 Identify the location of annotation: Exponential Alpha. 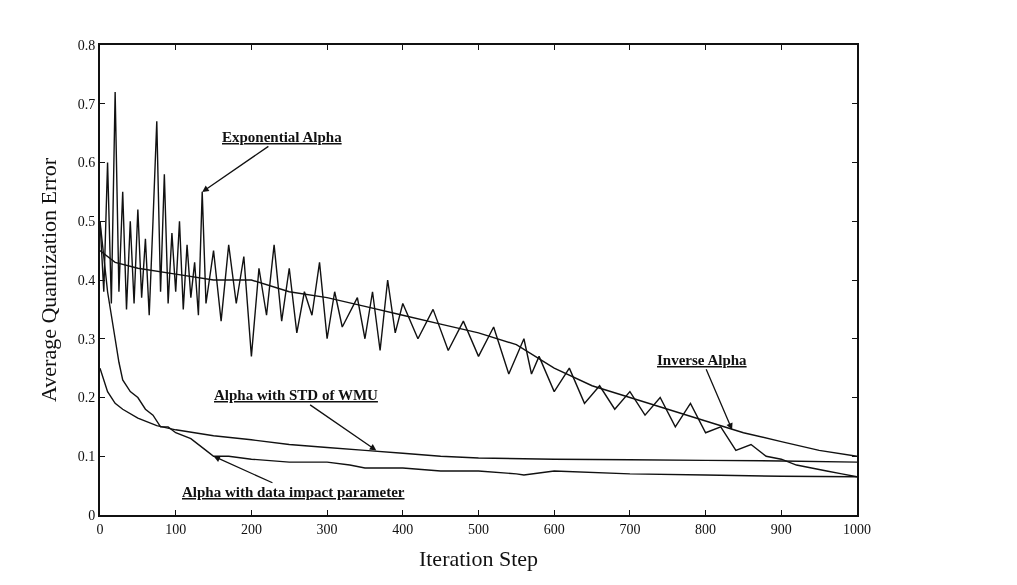
(282, 137).